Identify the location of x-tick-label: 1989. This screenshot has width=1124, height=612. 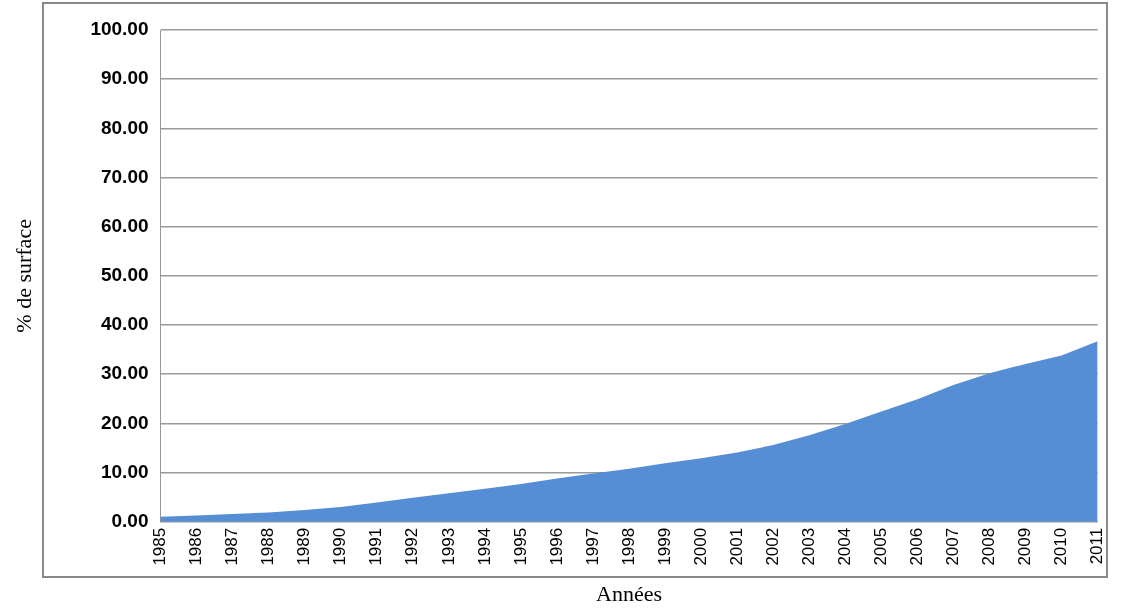
(304, 546).